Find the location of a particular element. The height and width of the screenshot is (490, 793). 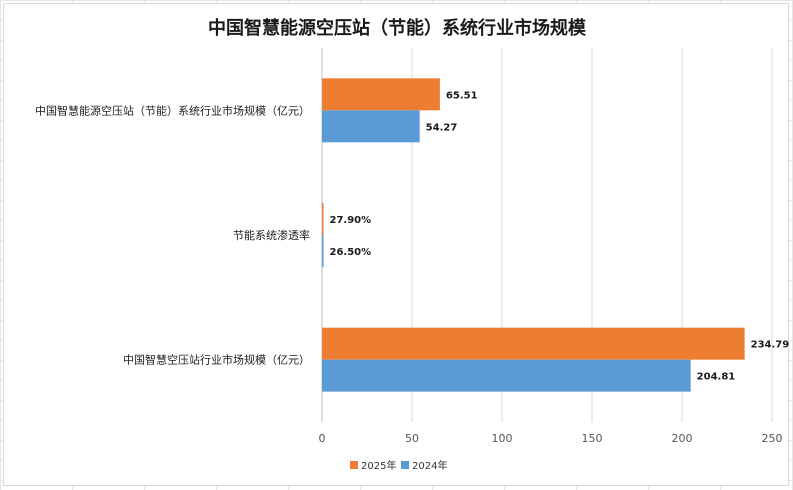

data-label: 65.51 is located at coordinates (462, 95).